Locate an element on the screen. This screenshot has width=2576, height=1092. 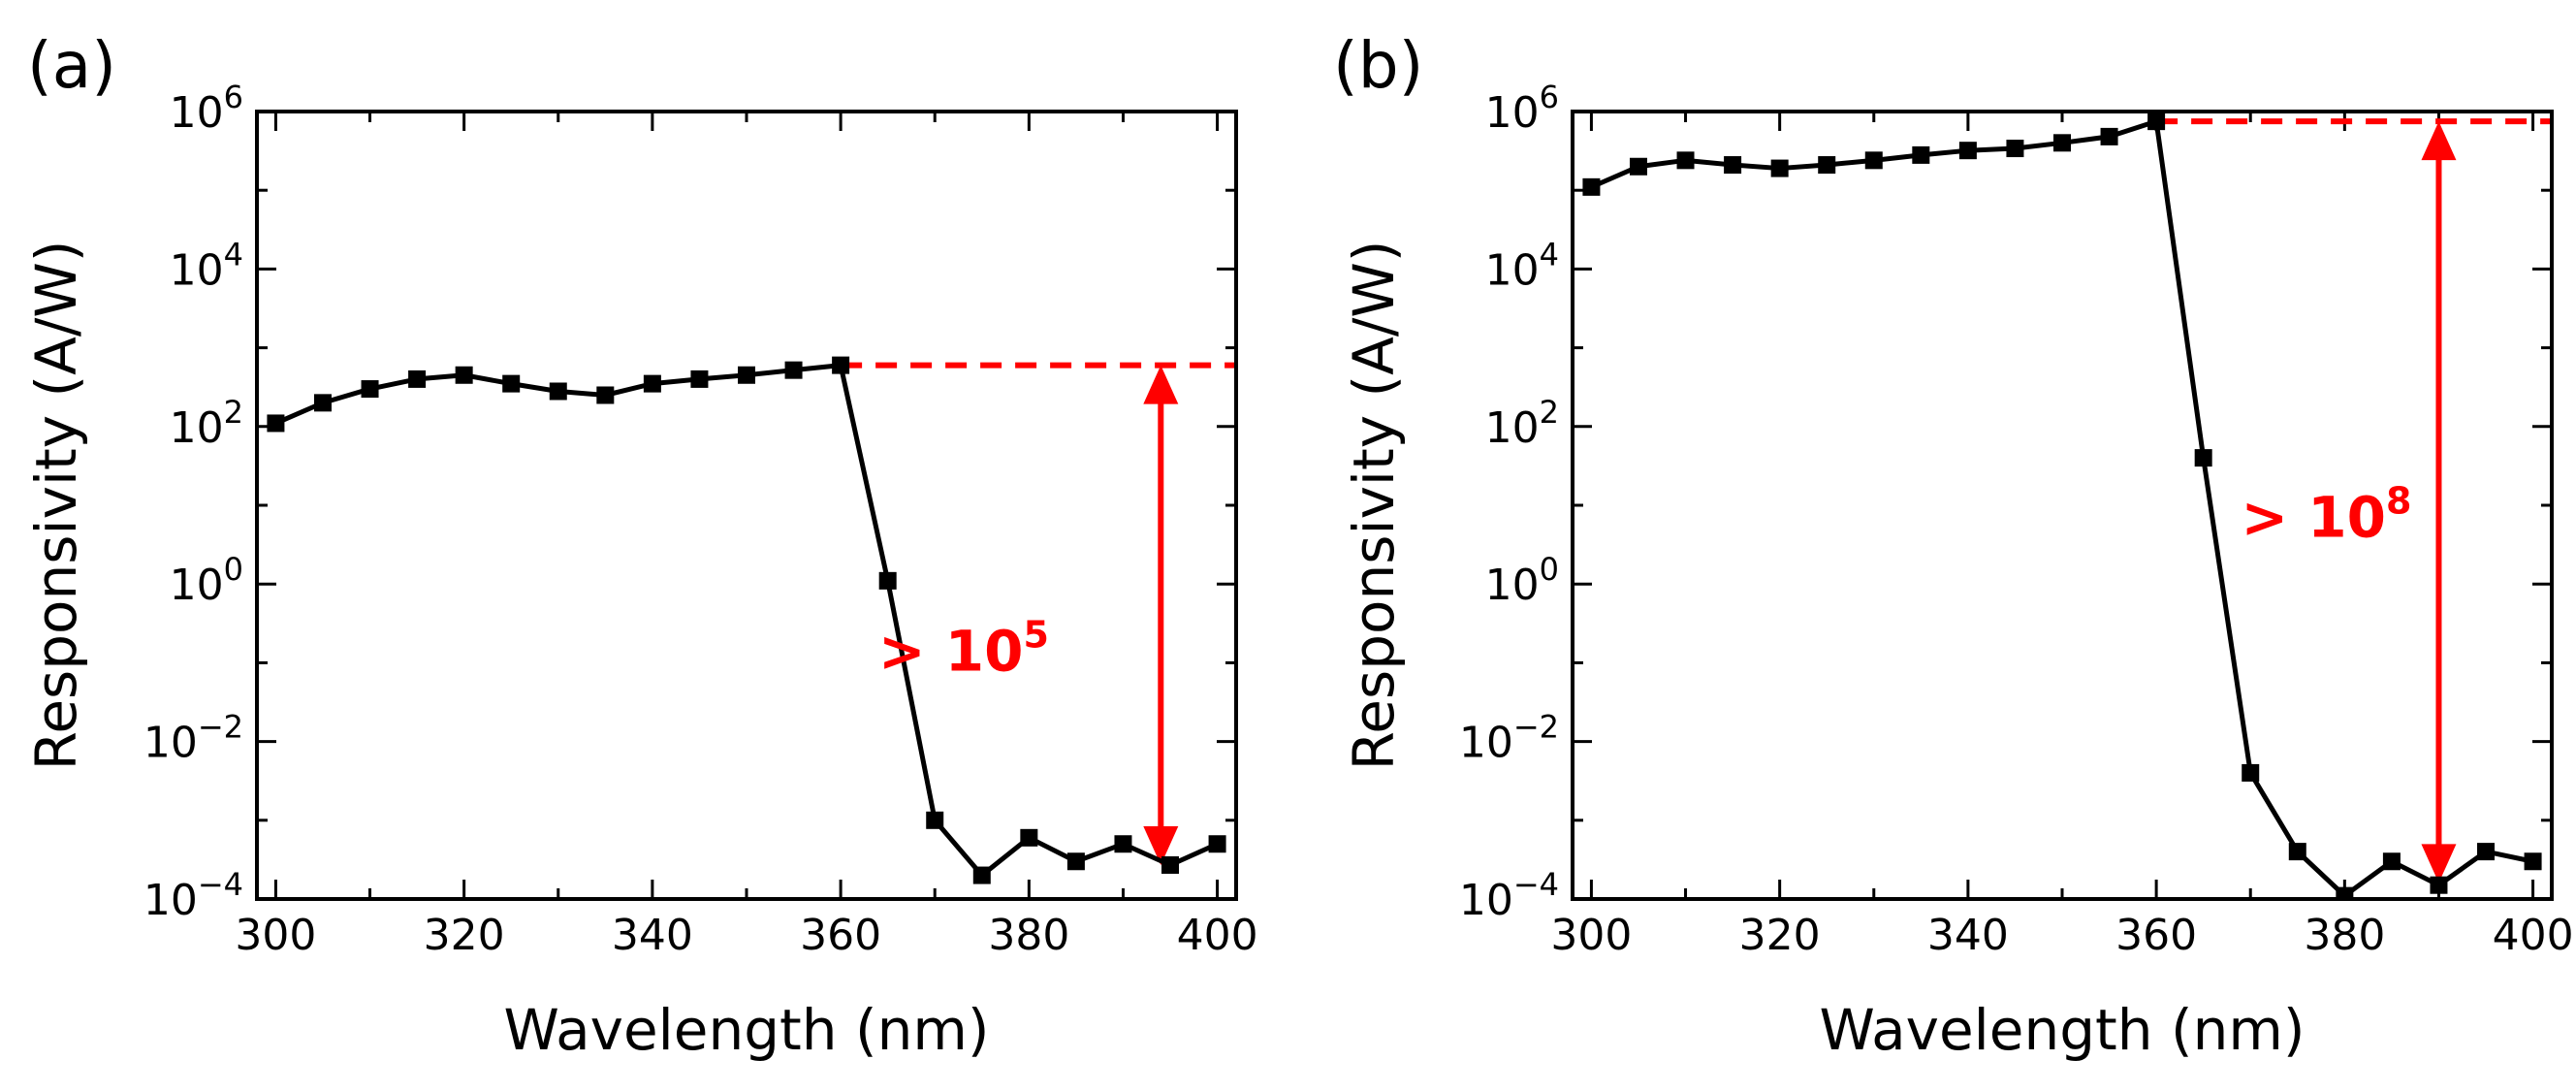
annotation-text: > 105 is located at coordinates (963, 648).